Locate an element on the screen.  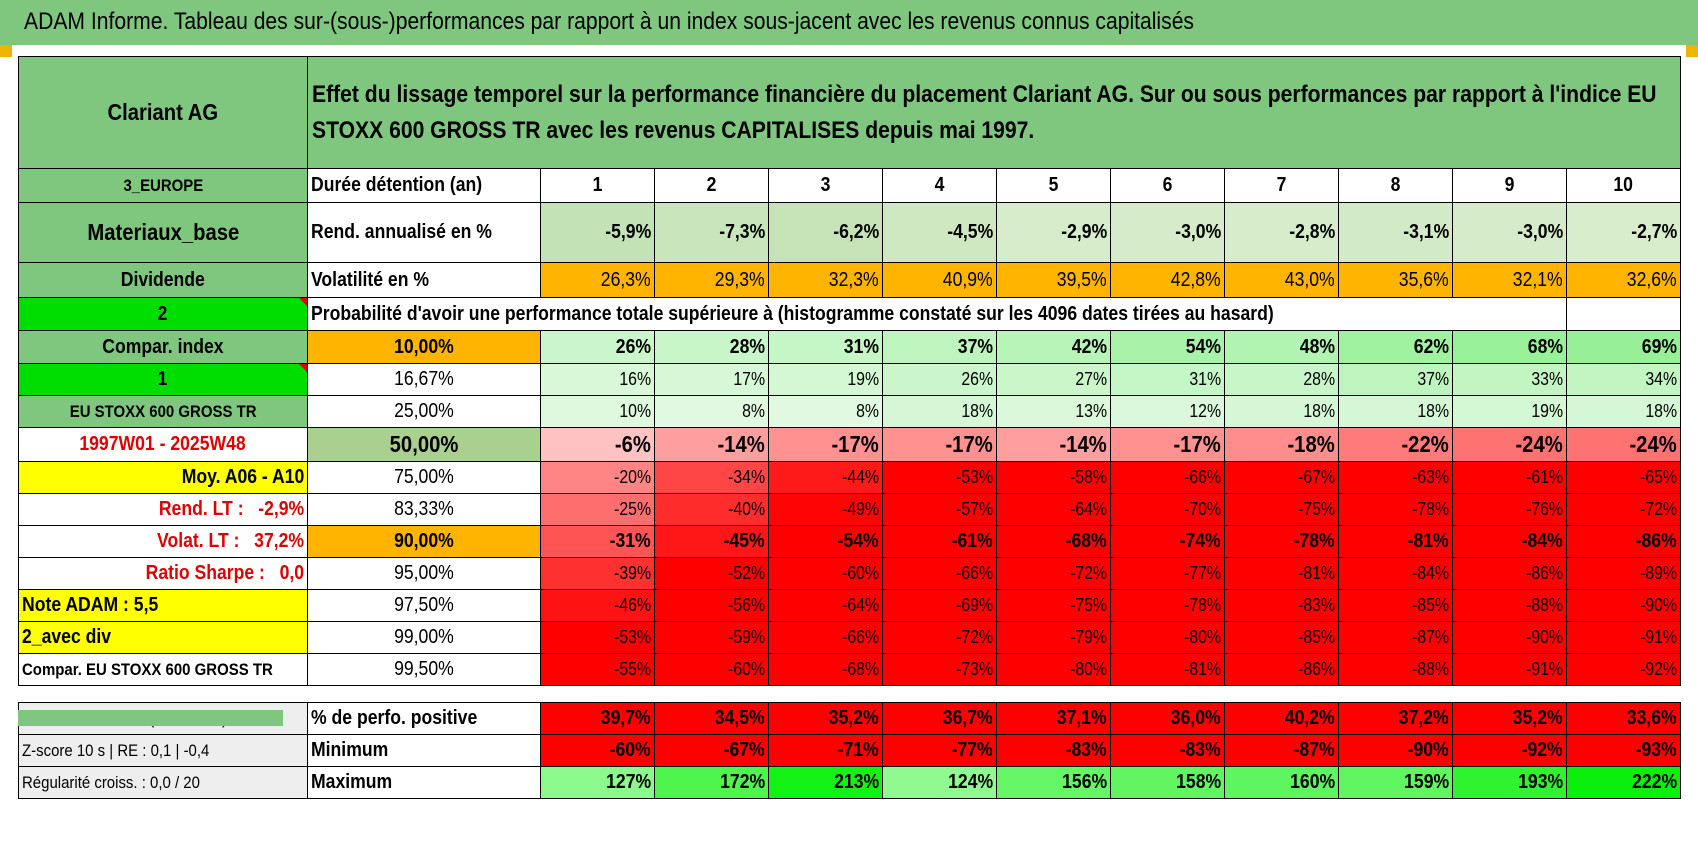
stat-left-label: Régularité croiss. : 0,0 / 20 is located at coordinates (163, 782).